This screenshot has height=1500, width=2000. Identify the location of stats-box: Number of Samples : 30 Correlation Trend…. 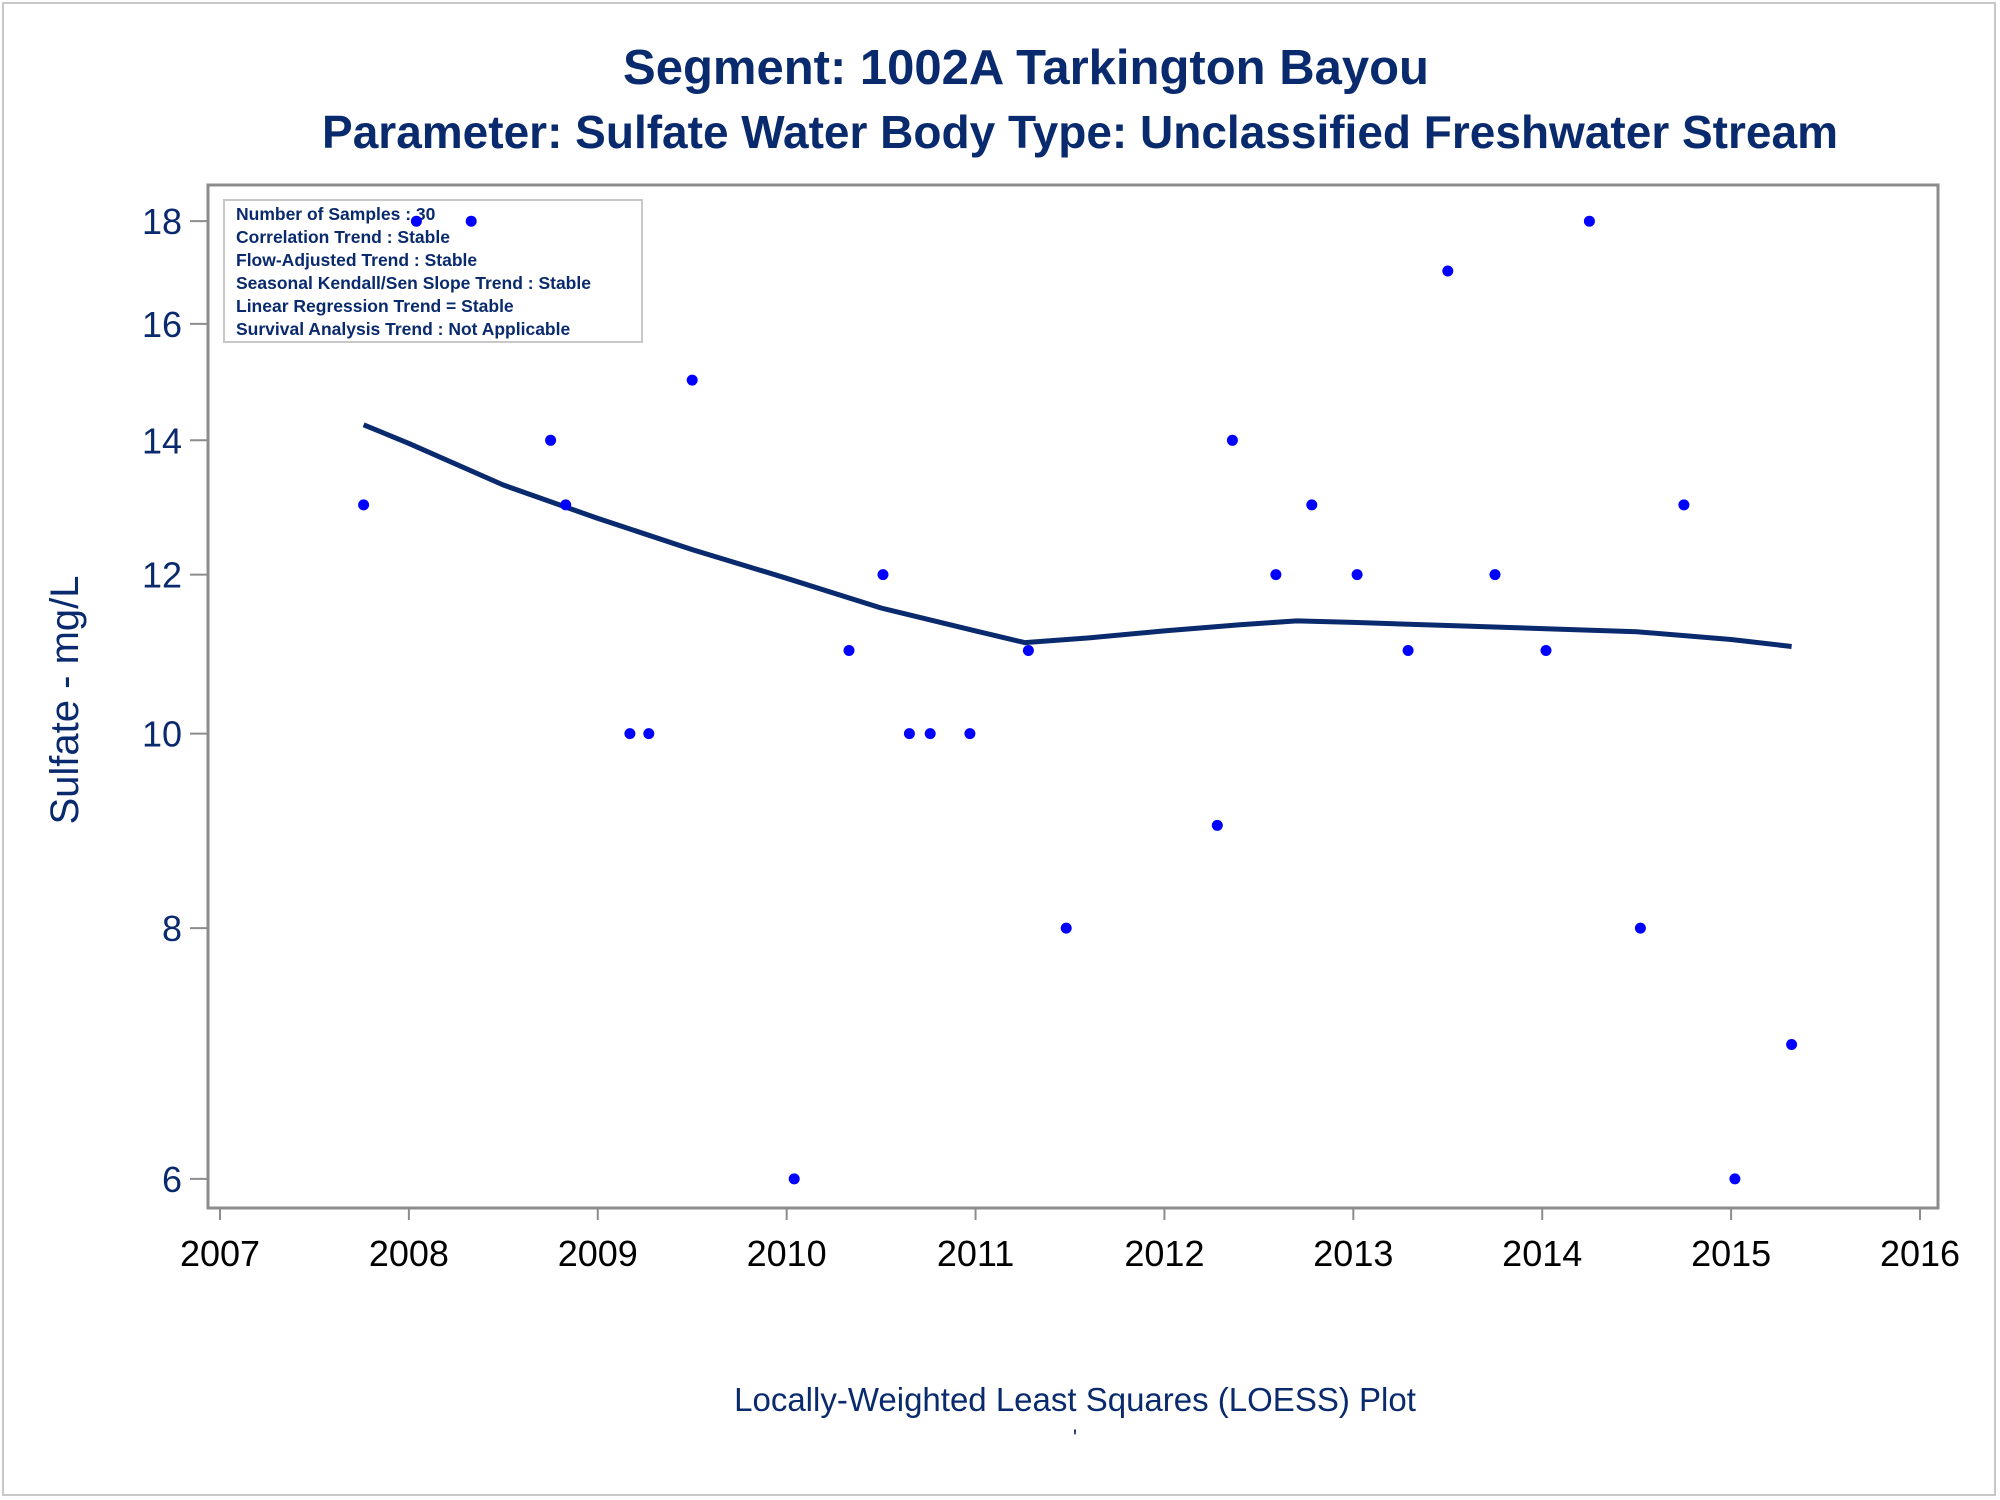
(433, 271).